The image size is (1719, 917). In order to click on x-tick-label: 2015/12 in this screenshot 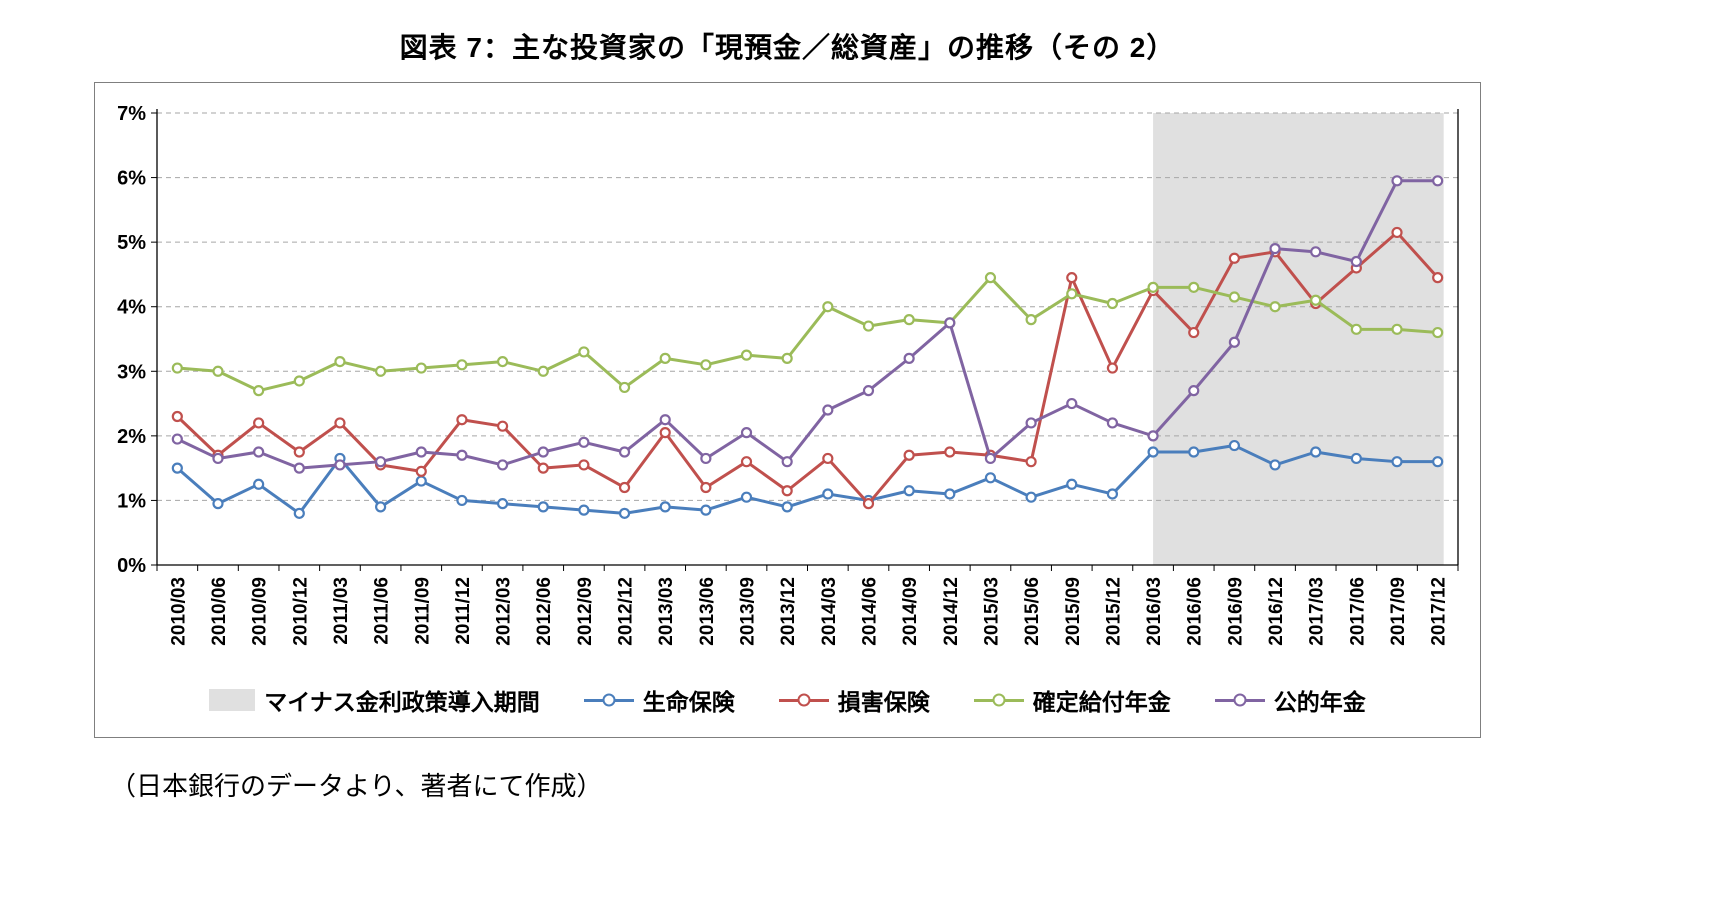, I will do `click(1113, 611)`.